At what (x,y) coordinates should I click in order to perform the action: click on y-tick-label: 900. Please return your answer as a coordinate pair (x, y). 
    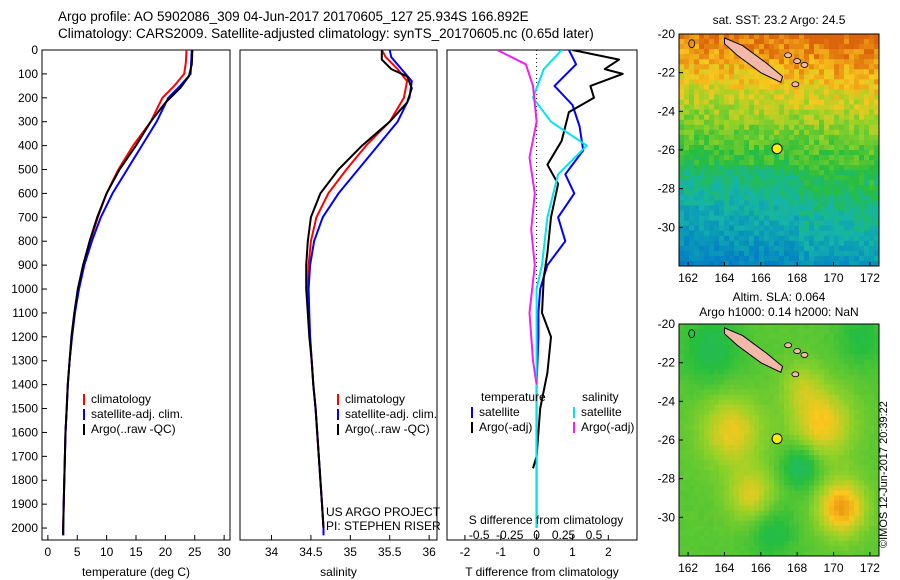
    Looking at the image, I should click on (28, 265).